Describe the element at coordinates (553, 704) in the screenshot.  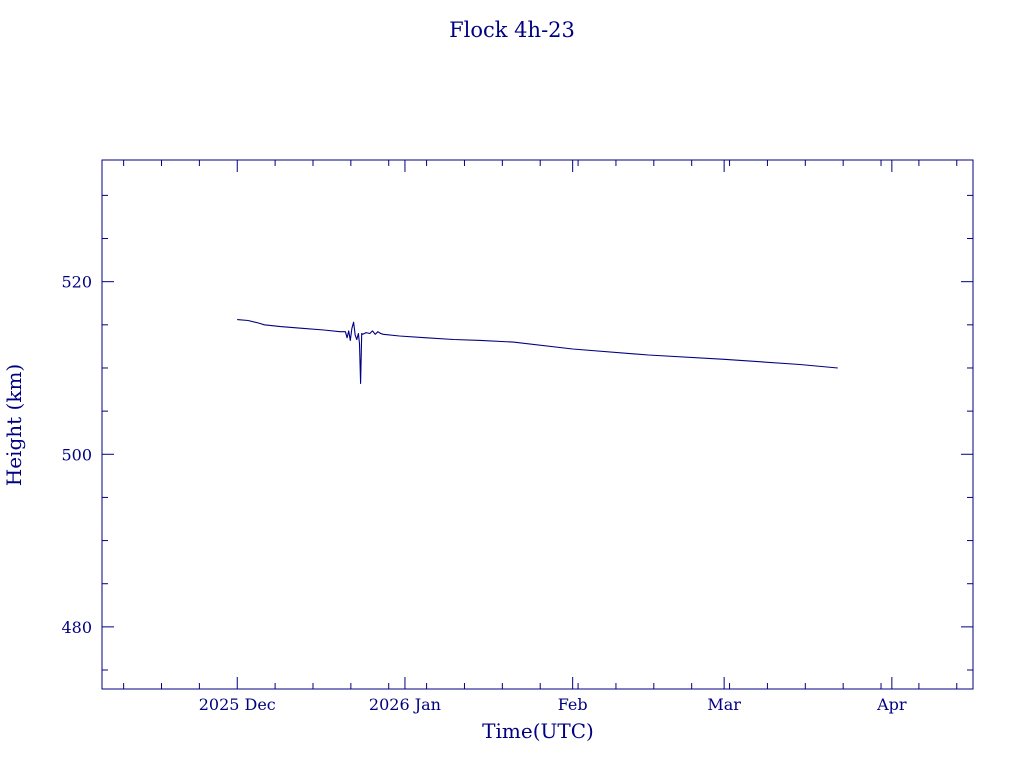
I see `x-tick-label-group: 2025 Dec 2026 Jan Feb Mar Apr` at that location.